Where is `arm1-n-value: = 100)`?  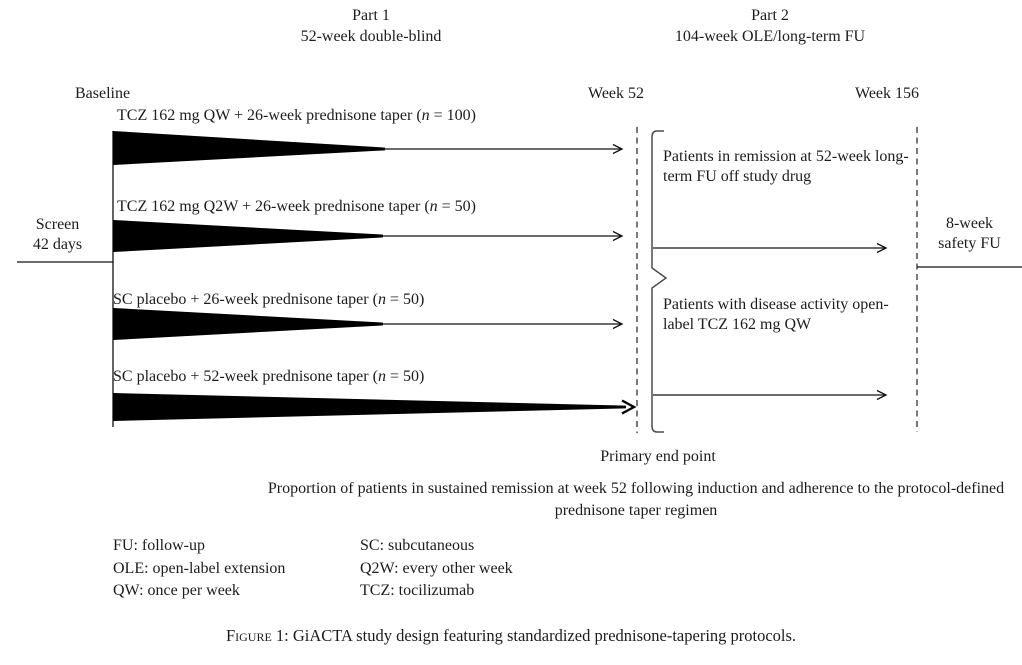 arm1-n-value: = 100) is located at coordinates (453, 115).